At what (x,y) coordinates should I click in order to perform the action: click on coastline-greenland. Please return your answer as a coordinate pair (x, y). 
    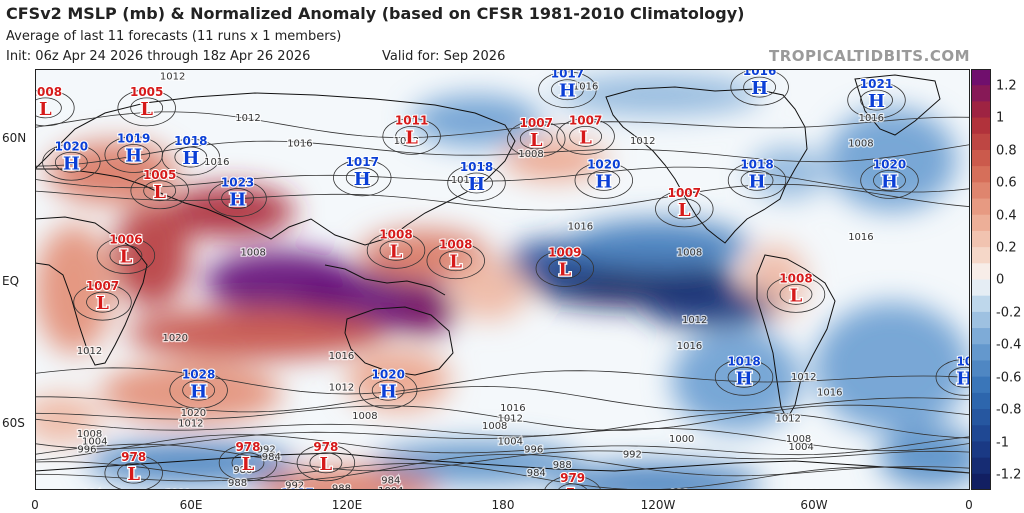
    Looking at the image, I should click on (897, 105).